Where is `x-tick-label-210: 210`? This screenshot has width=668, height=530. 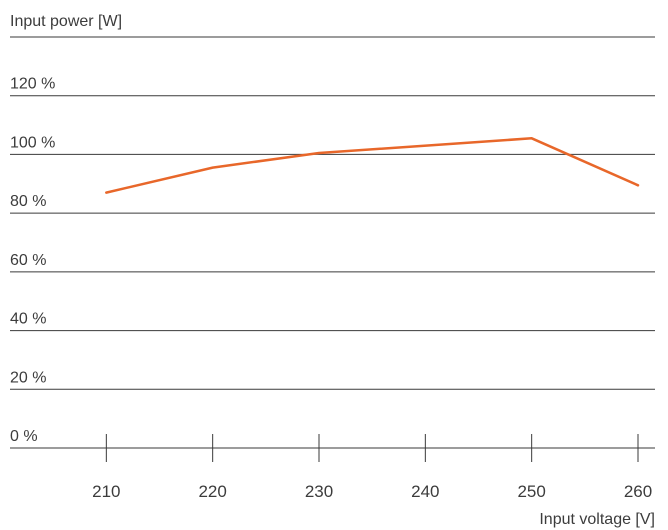
x-tick-label-210: 210 is located at coordinates (106, 491).